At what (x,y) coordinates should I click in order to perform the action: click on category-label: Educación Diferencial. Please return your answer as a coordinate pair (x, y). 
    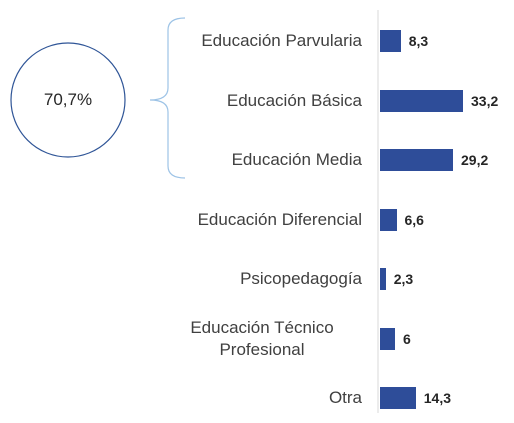
    Looking at the image, I should click on (279, 219).